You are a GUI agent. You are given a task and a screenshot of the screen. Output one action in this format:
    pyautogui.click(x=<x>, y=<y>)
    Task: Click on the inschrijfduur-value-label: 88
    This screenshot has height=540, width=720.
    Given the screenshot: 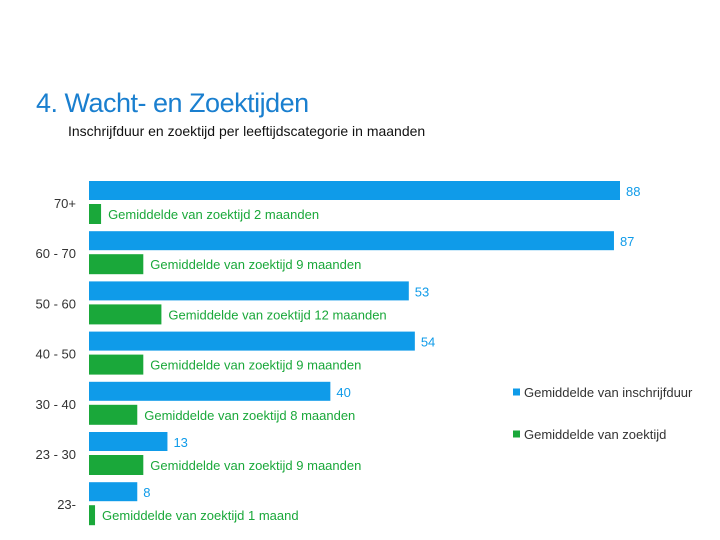 What is the action you would take?
    pyautogui.click(x=633, y=191)
    